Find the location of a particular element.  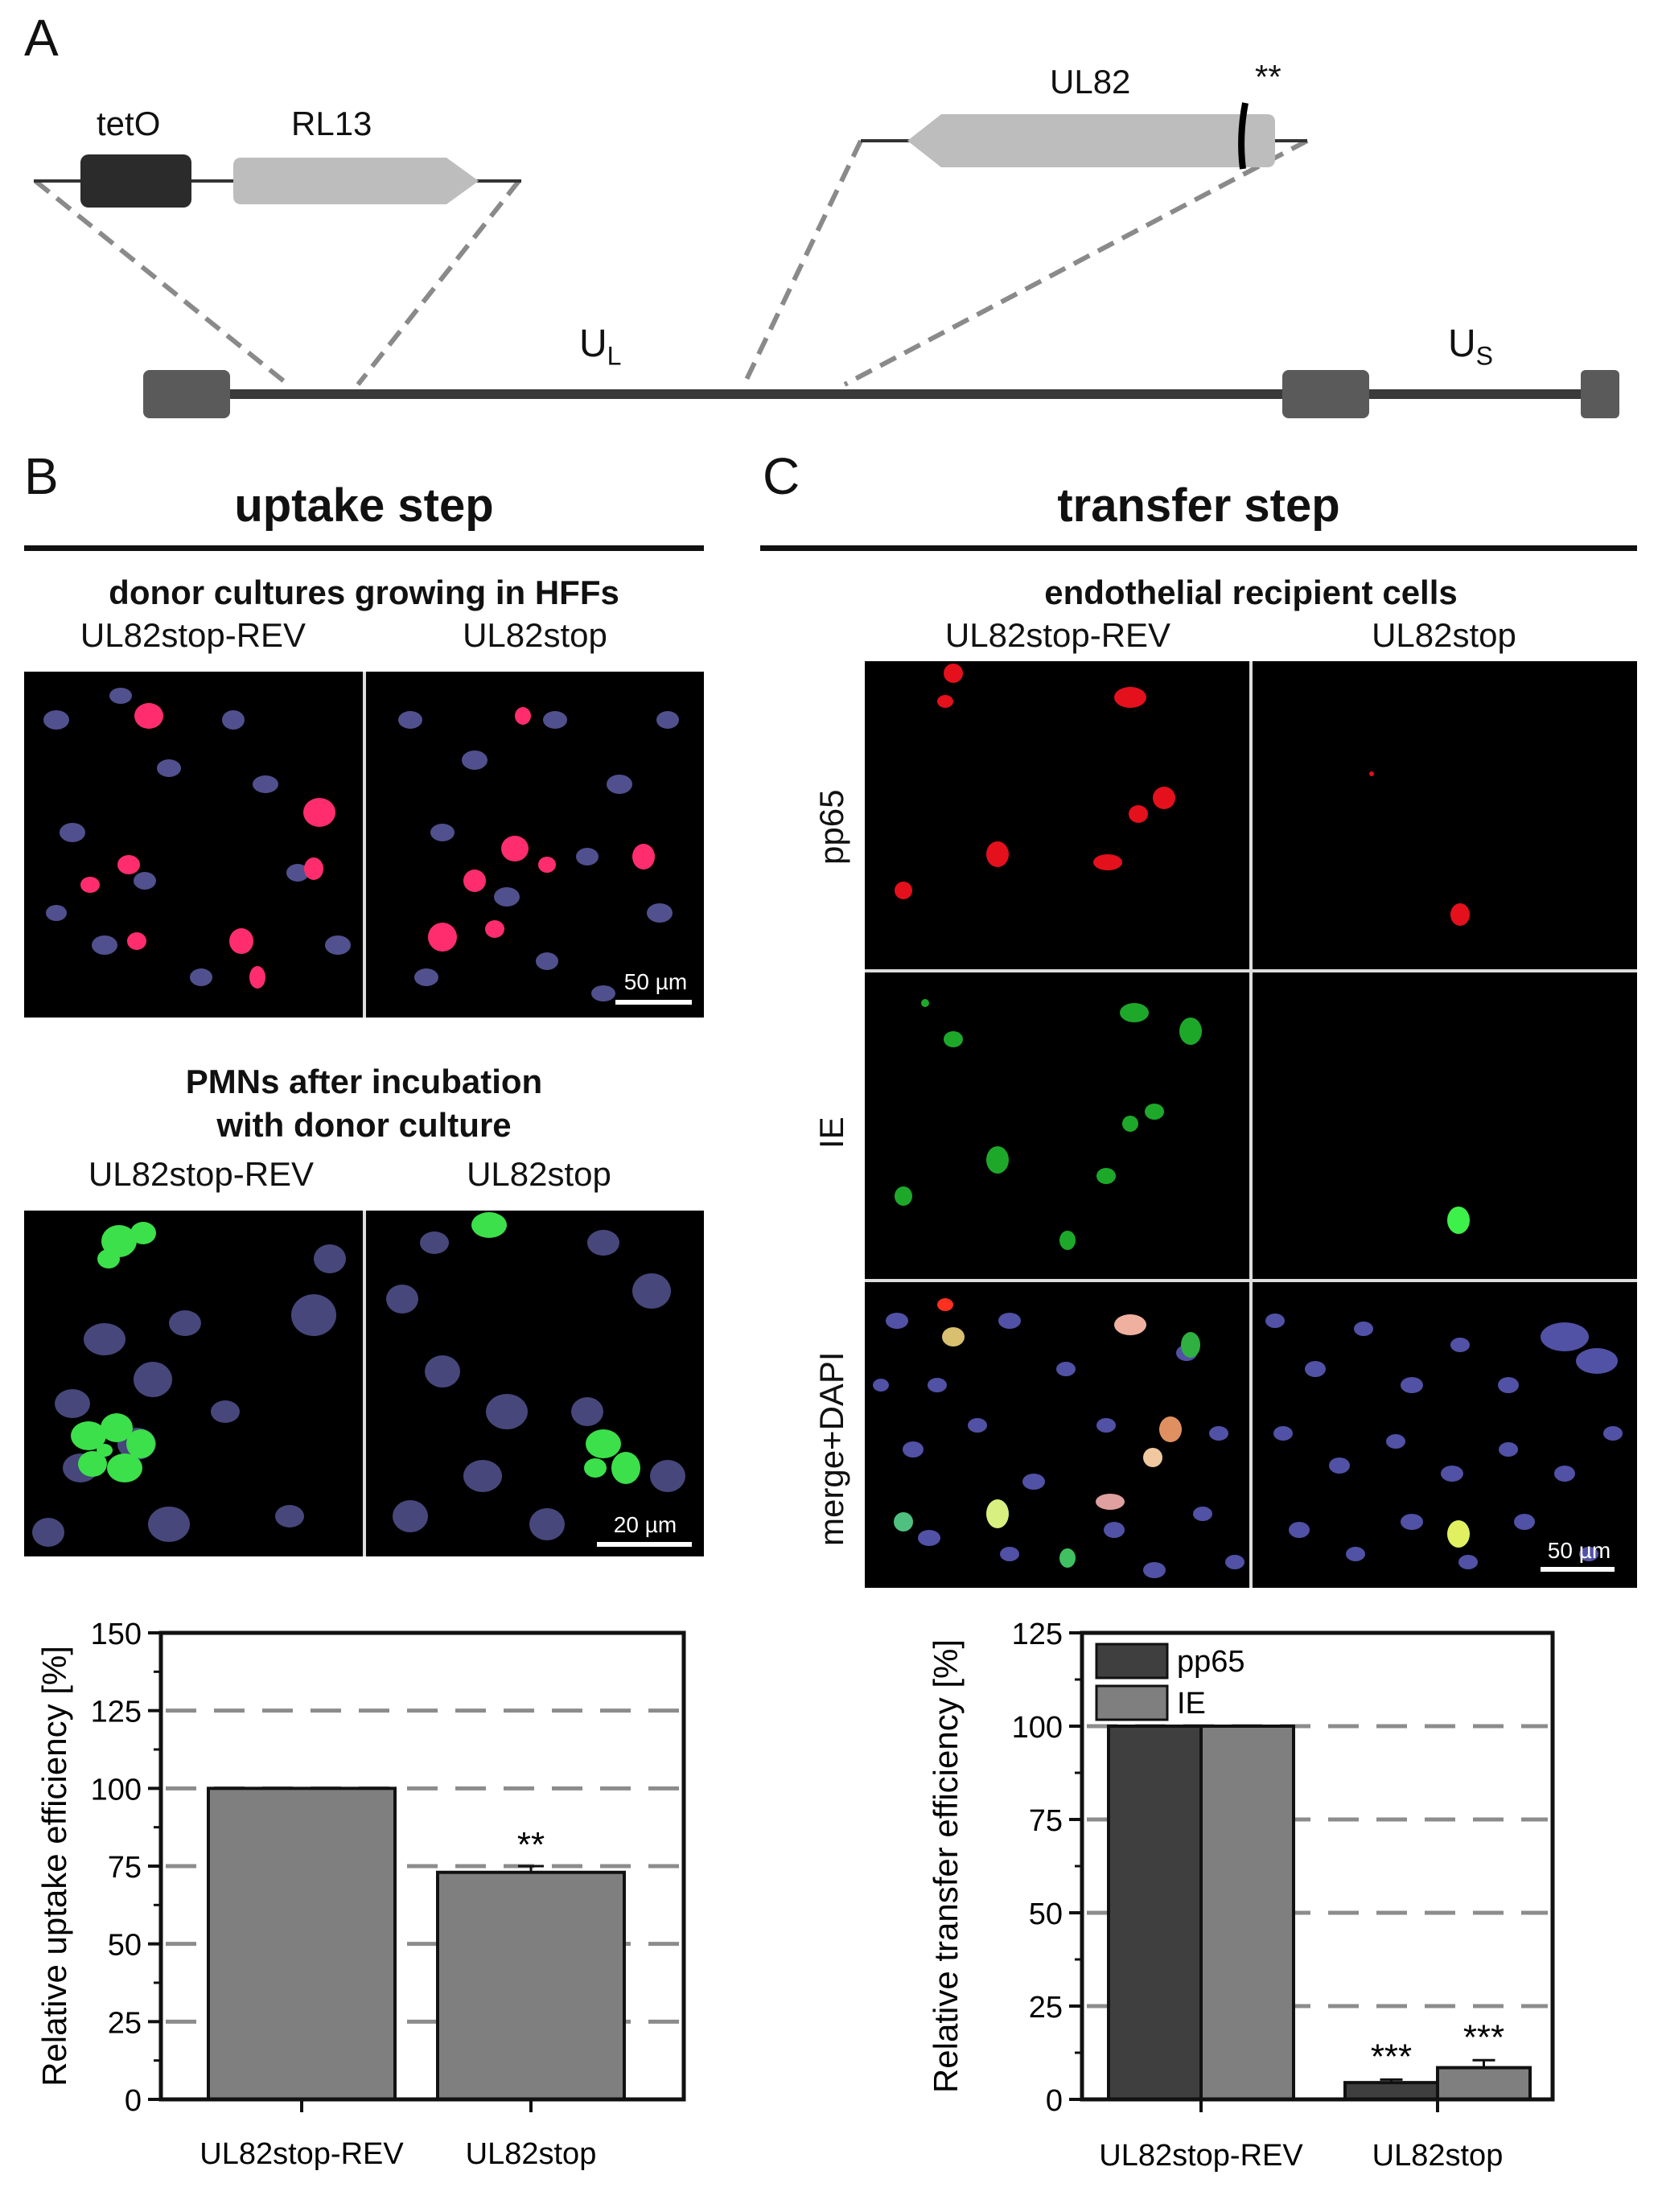

row-label-pp65: pp65 is located at coordinates (831, 827).